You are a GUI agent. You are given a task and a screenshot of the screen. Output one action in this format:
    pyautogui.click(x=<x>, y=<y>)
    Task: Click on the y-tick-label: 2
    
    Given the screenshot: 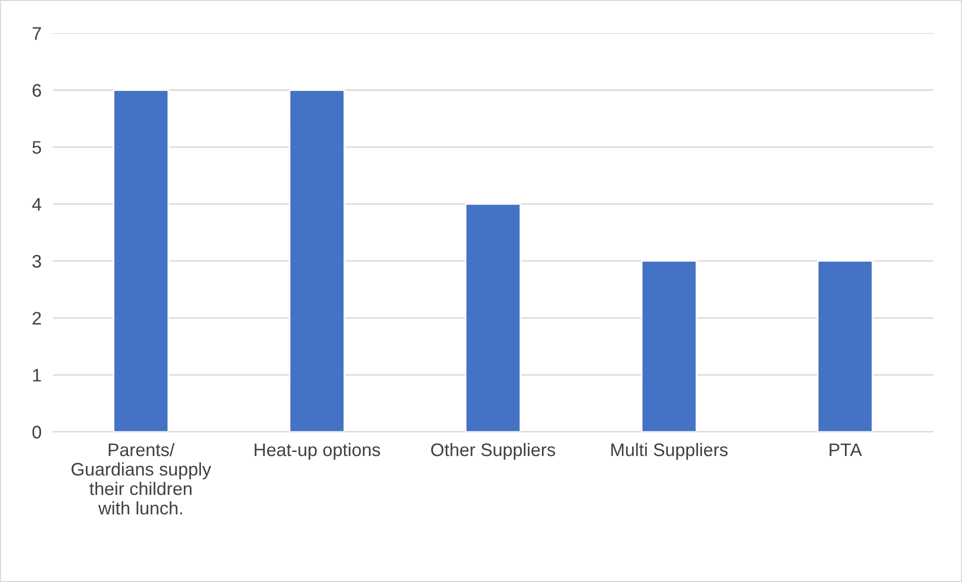 What is the action you would take?
    pyautogui.click(x=36, y=318)
    